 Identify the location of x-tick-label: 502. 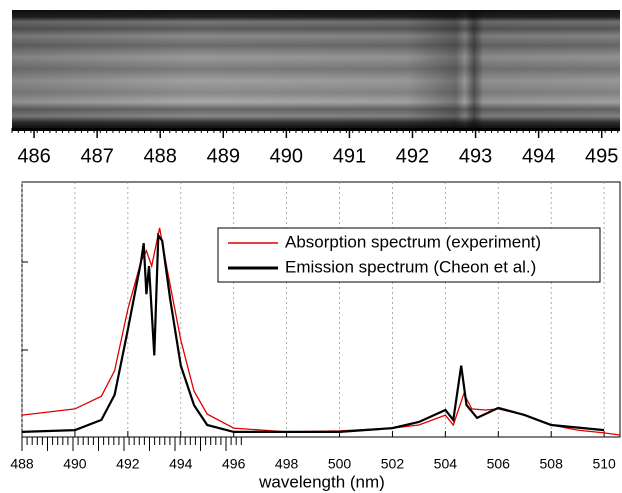
(393, 464).